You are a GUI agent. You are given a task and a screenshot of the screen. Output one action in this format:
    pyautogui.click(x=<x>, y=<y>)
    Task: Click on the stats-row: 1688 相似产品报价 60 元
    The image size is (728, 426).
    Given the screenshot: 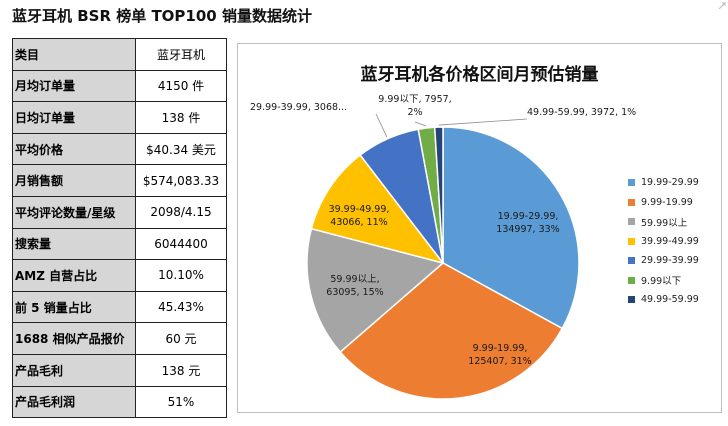 What is the action you would take?
    pyautogui.click(x=119, y=338)
    